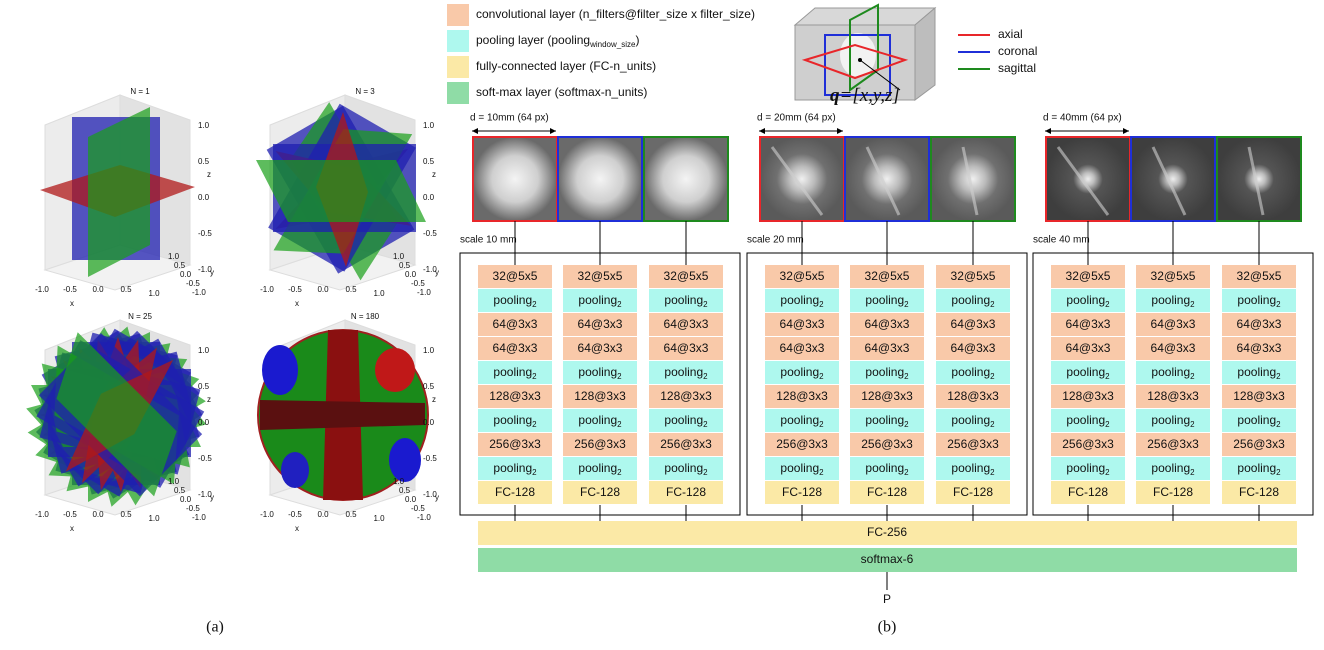 Image resolution: width=1324 pixels, height=650 pixels. I want to click on y-tick-label: 0.0, so click(411, 499).